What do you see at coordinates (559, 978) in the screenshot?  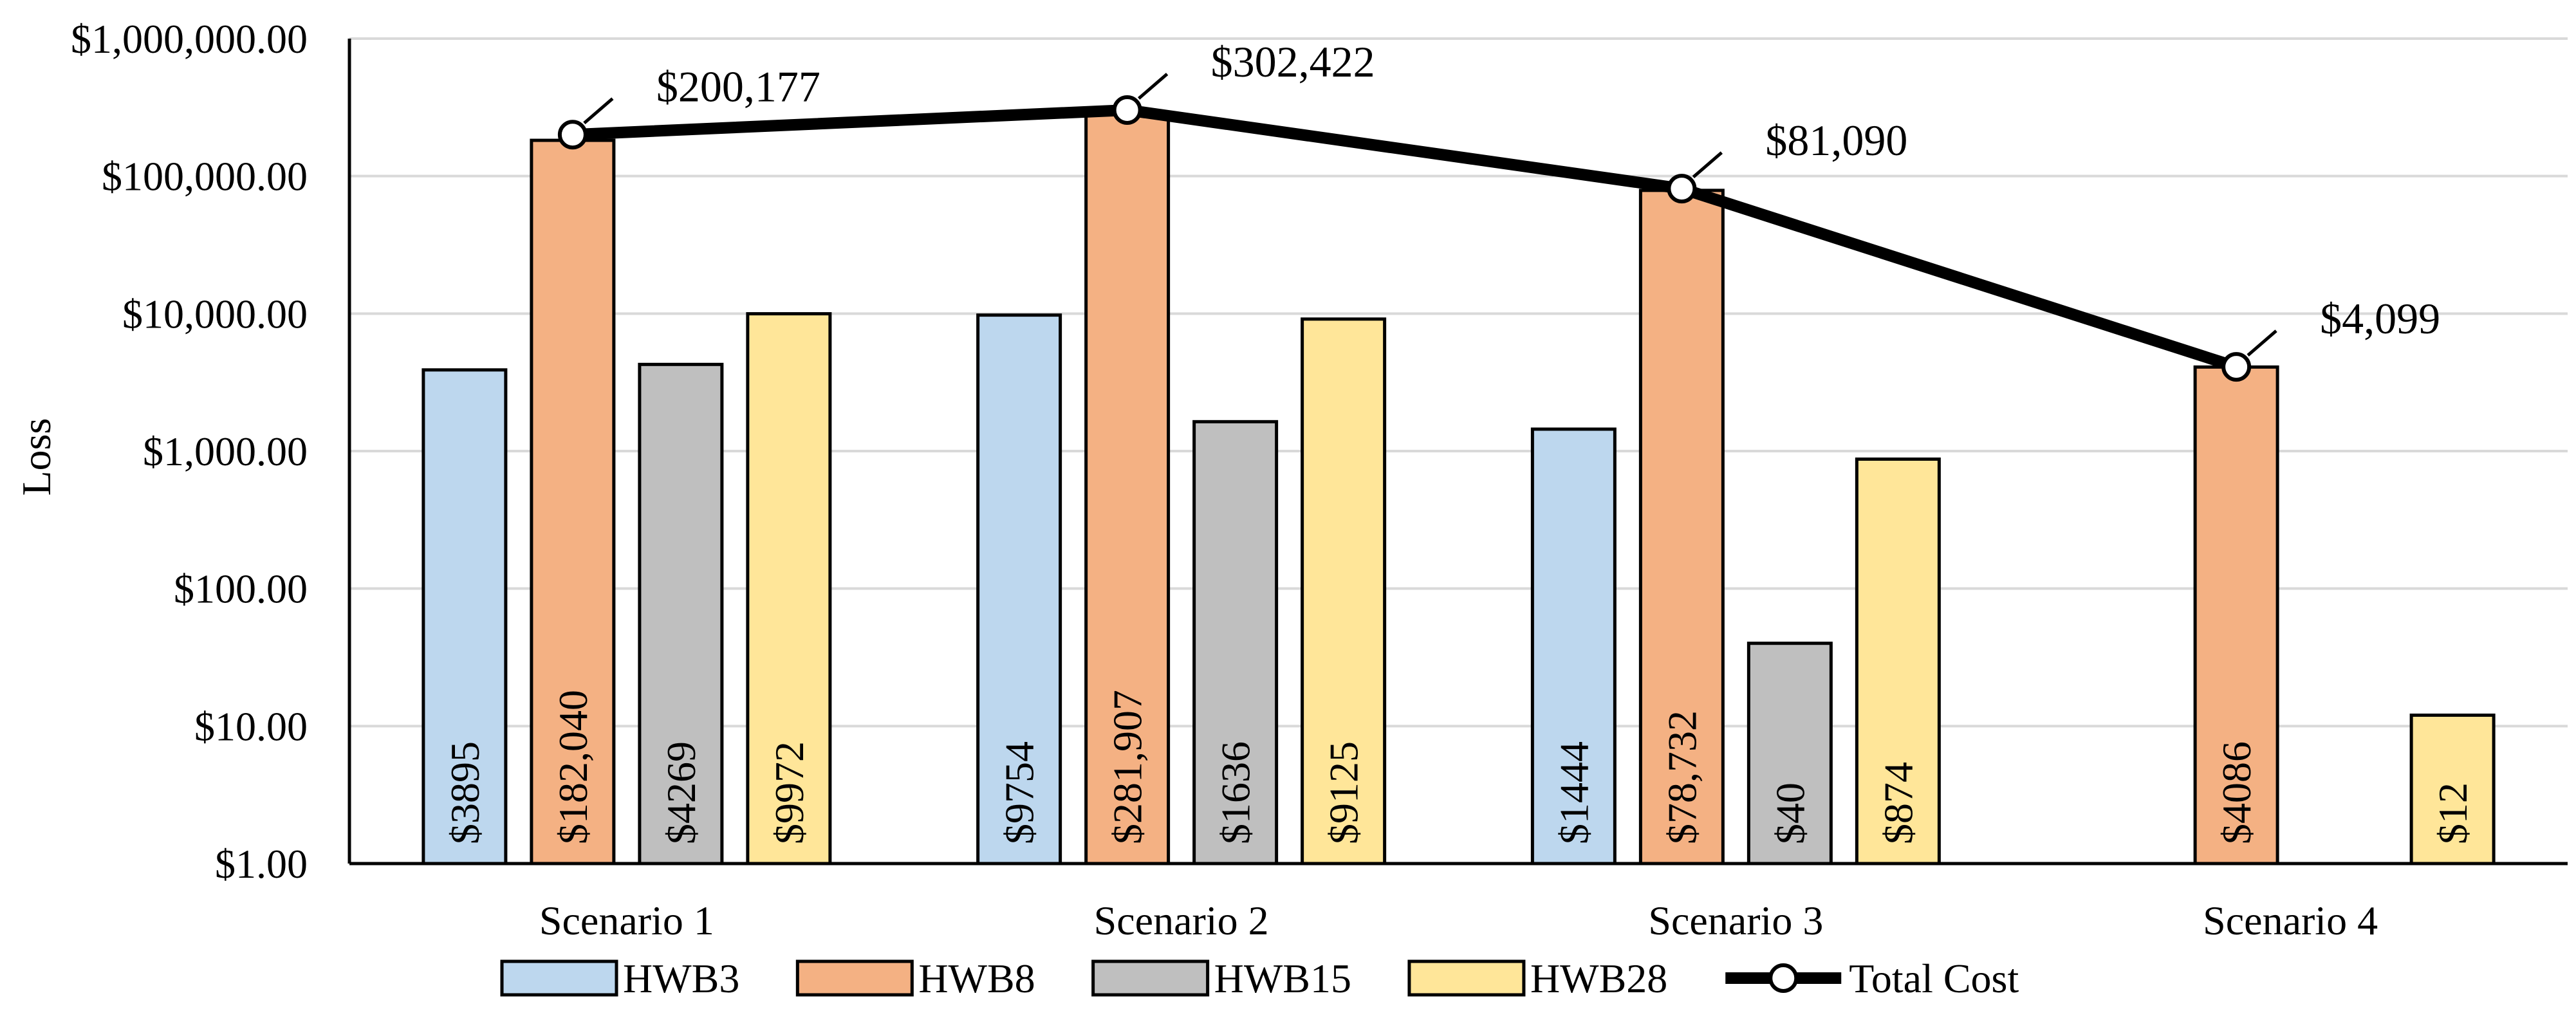 I see `legend-swatch-hwb3` at bounding box center [559, 978].